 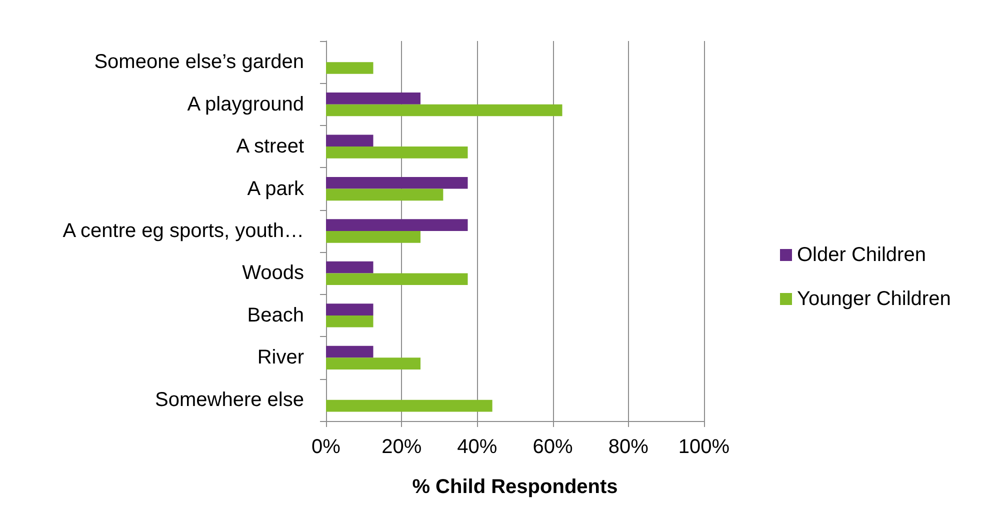 What do you see at coordinates (229, 399) in the screenshot?
I see `y-tick-label: Somewhere else` at bounding box center [229, 399].